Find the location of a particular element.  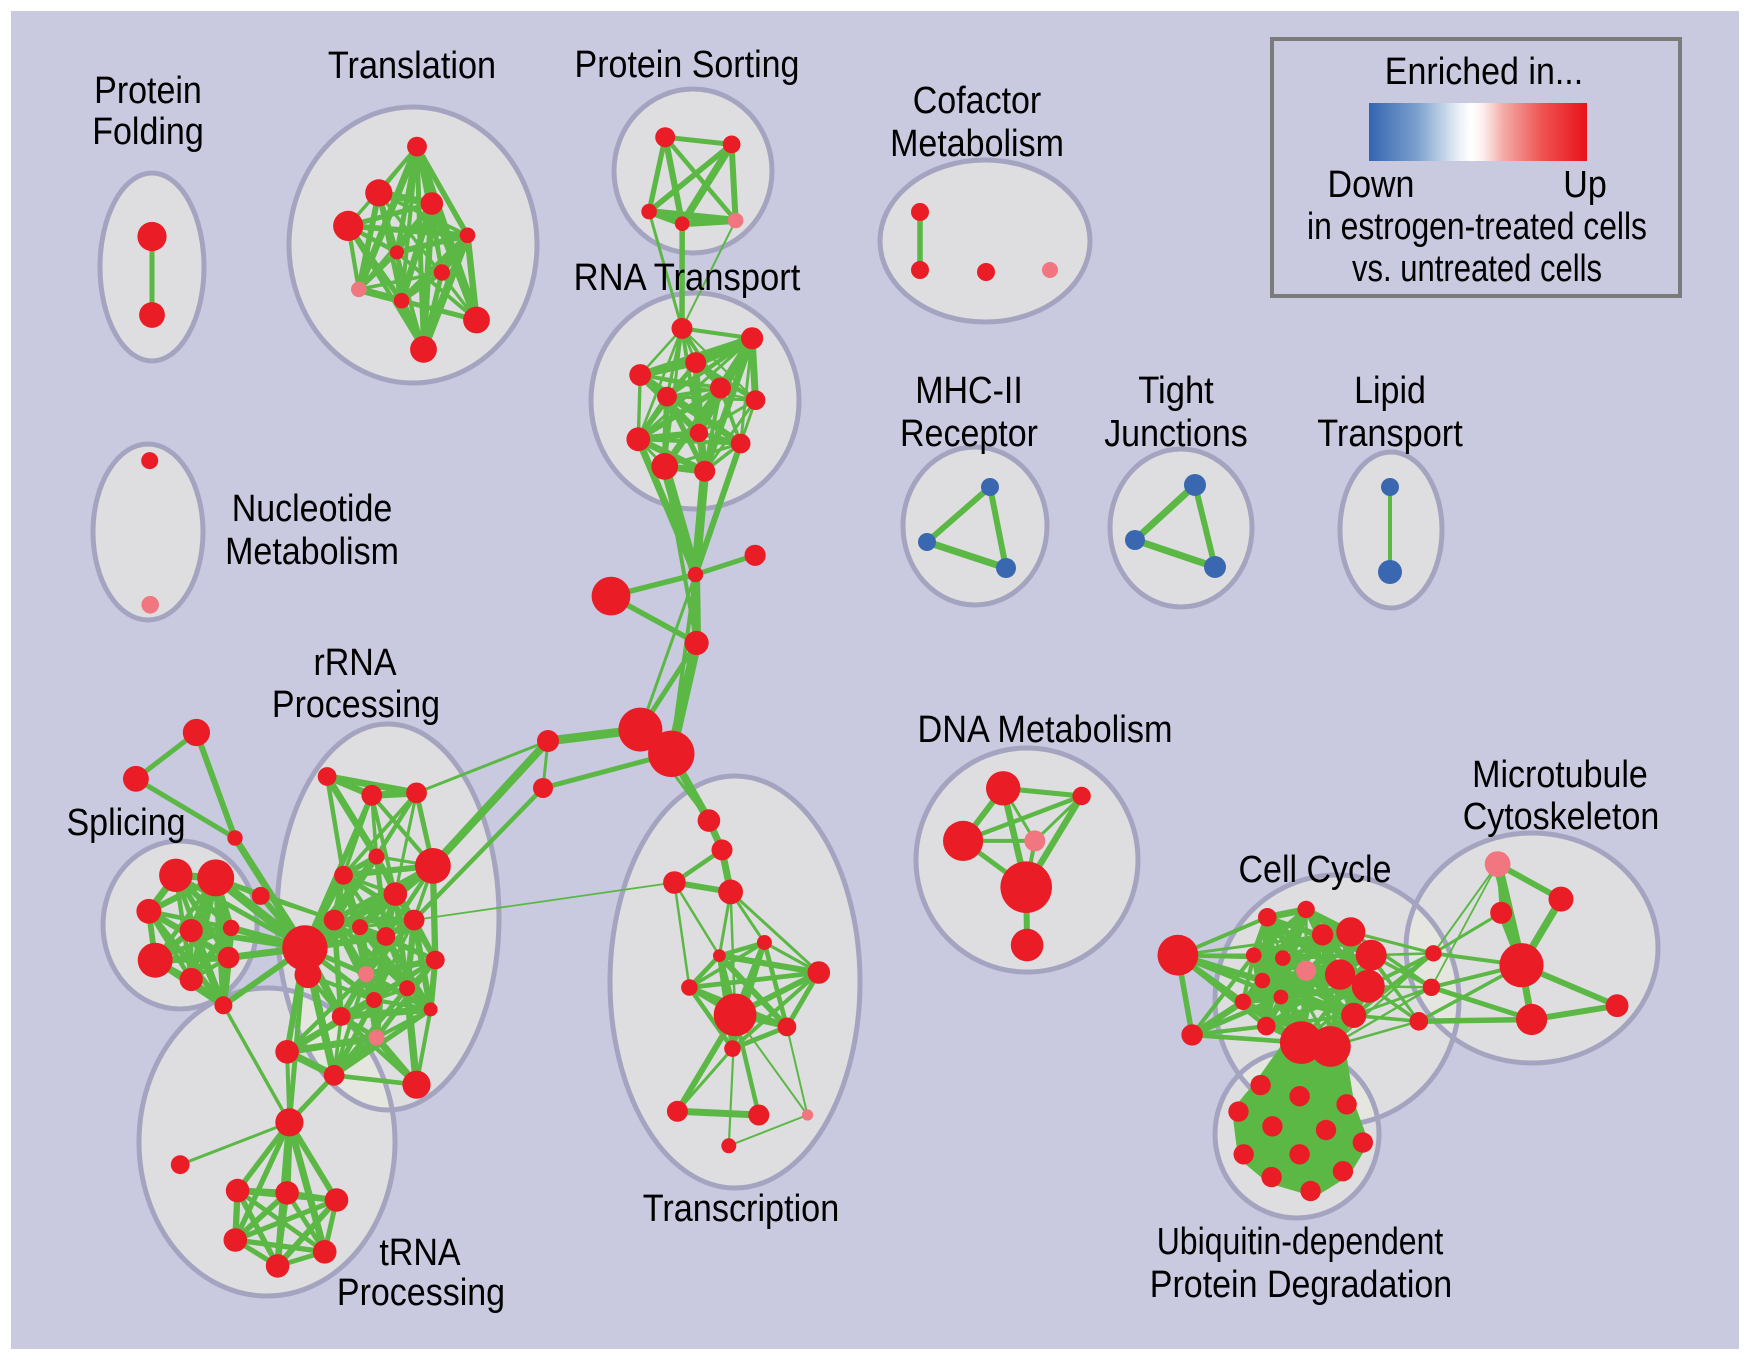

svg-text: RNA Transport is located at coordinates (687, 278).